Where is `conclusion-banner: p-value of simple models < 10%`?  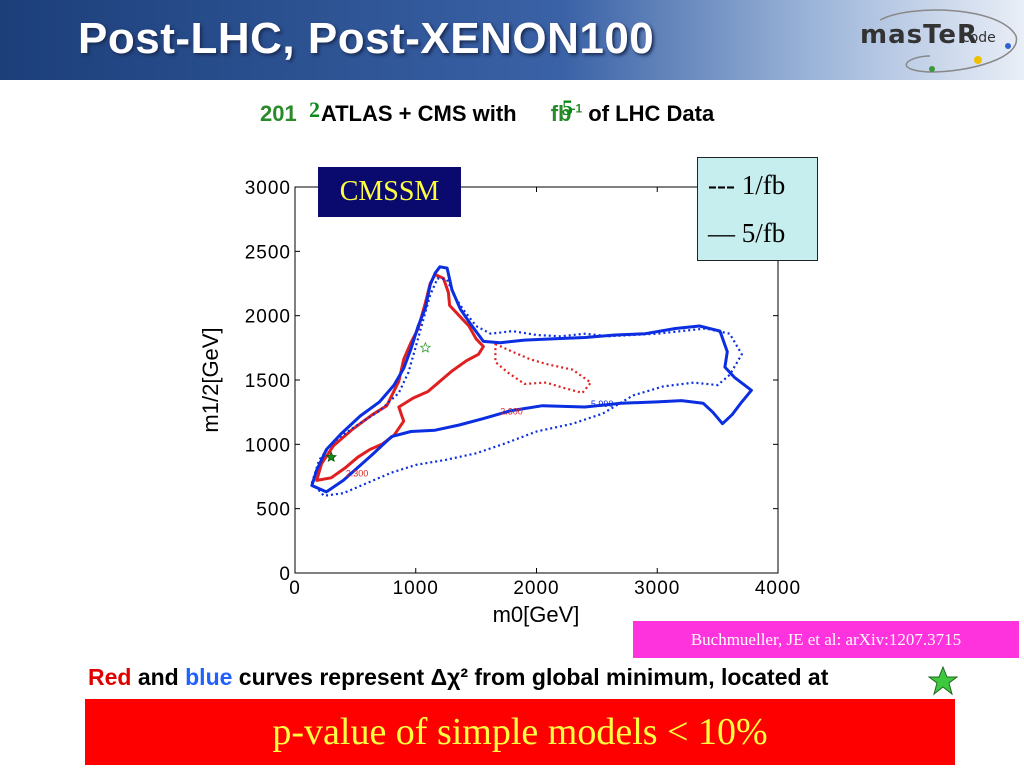 conclusion-banner: p-value of simple models < 10% is located at coordinates (520, 732).